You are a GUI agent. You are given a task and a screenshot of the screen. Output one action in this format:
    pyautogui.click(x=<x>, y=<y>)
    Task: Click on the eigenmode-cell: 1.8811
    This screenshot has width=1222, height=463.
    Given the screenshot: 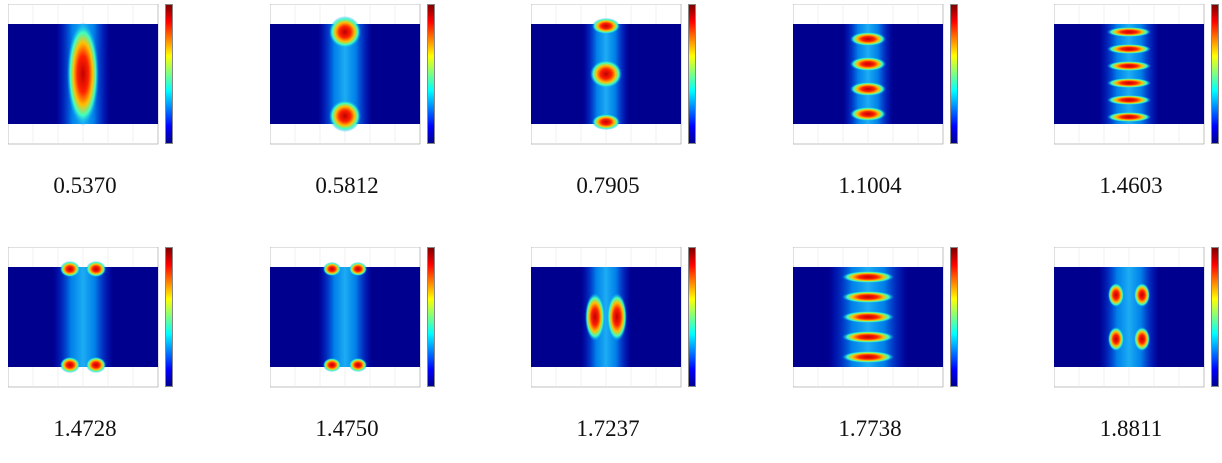 What is the action you would take?
    pyautogui.click(x=1134, y=353)
    